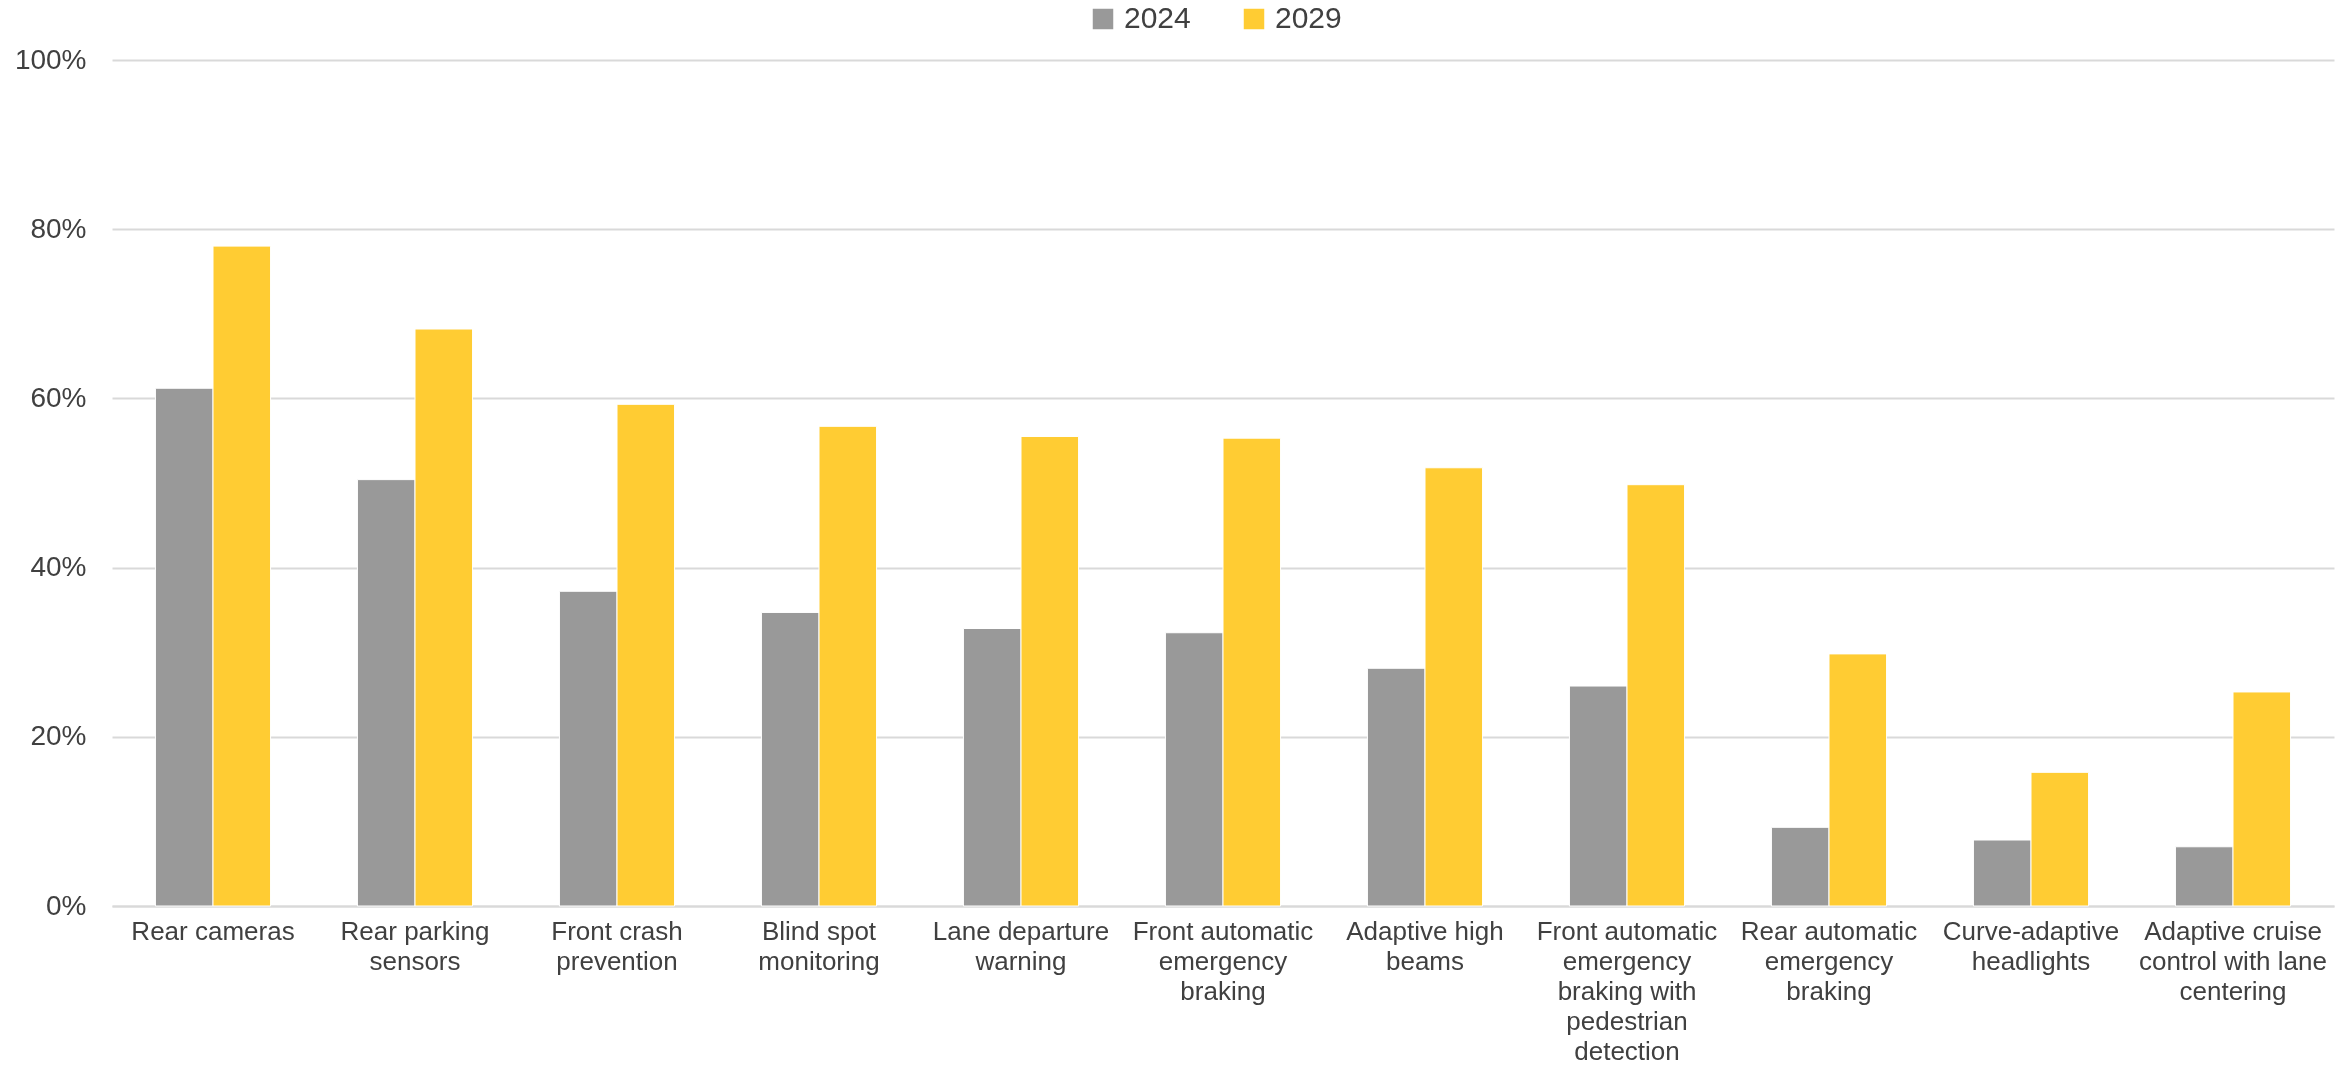 The width and height of the screenshot is (2346, 1072). Describe the element at coordinates (1157, 17) in the screenshot. I see `legend-label: 2024` at that location.